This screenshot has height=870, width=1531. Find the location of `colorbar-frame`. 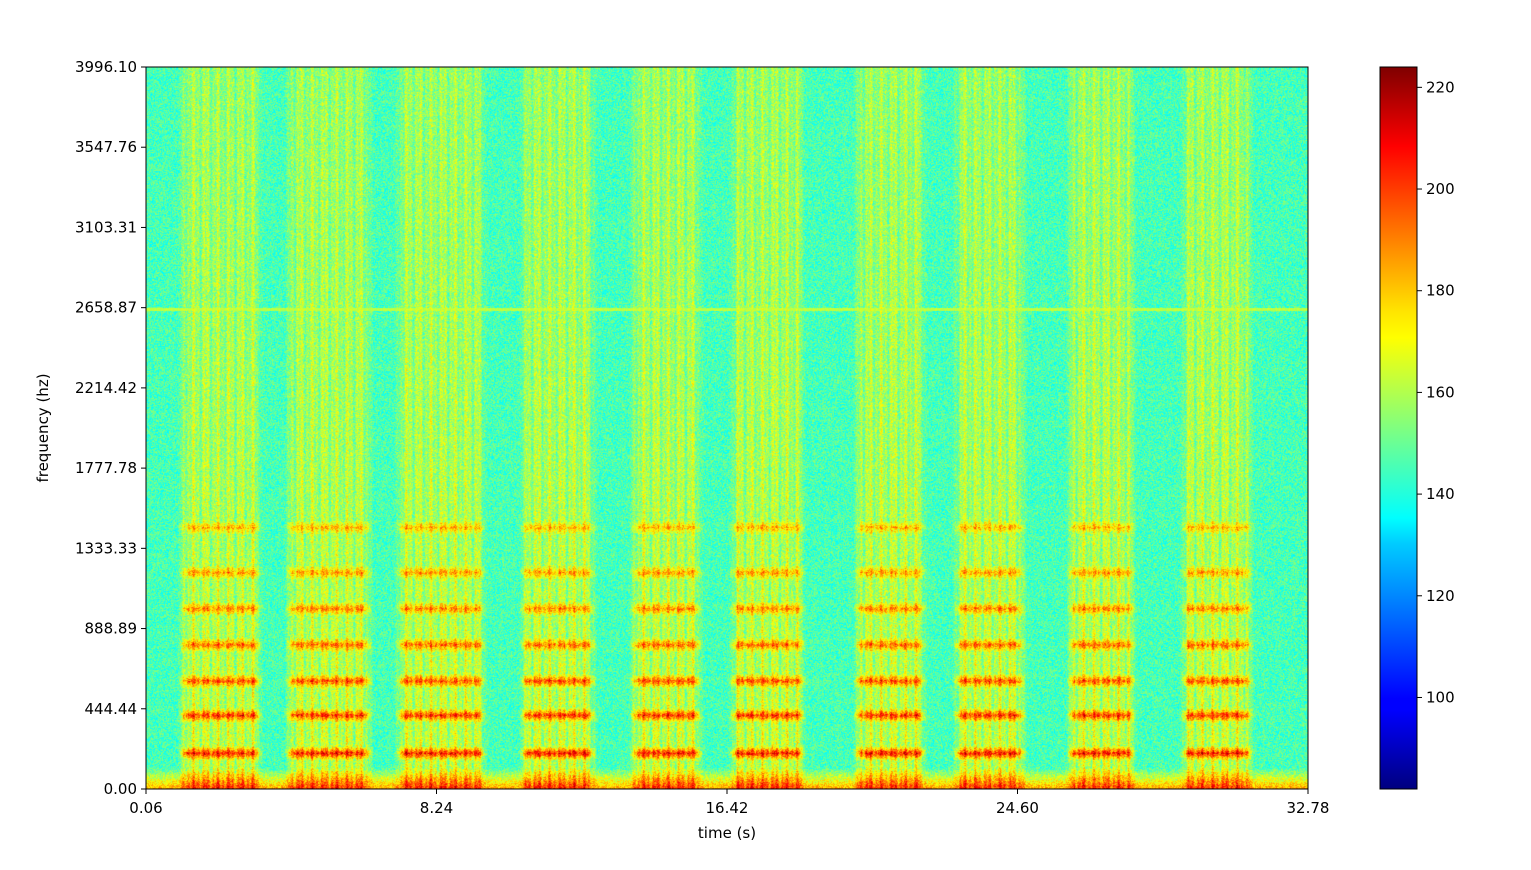

colorbar-frame is located at coordinates (1398, 428).